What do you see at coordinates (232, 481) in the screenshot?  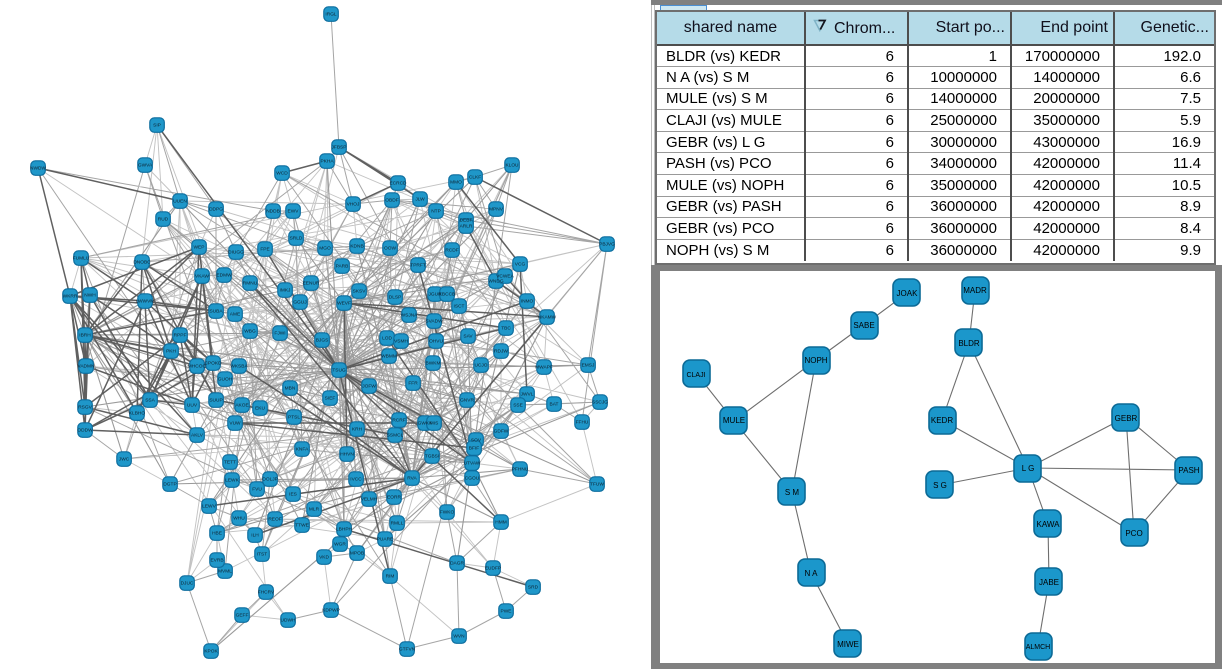 I see `svg-text: LEWK` at bounding box center [232, 481].